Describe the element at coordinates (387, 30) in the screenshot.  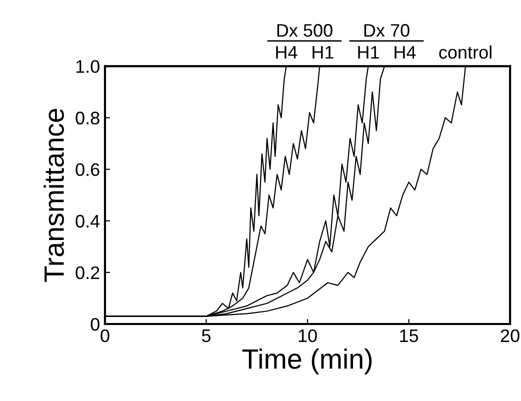
I see `text: Dx 70` at that location.